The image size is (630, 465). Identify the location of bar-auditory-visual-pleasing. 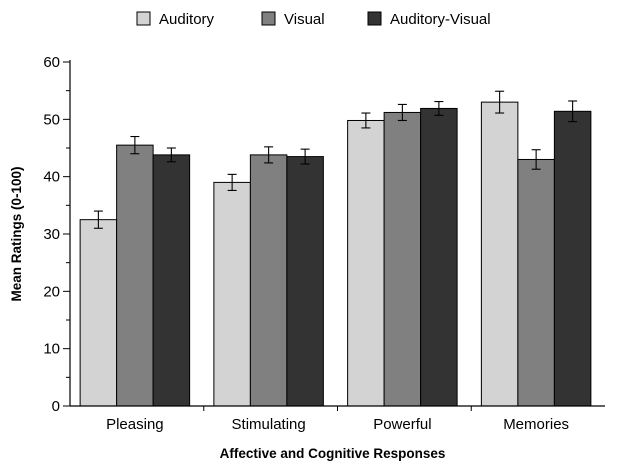
(171, 280).